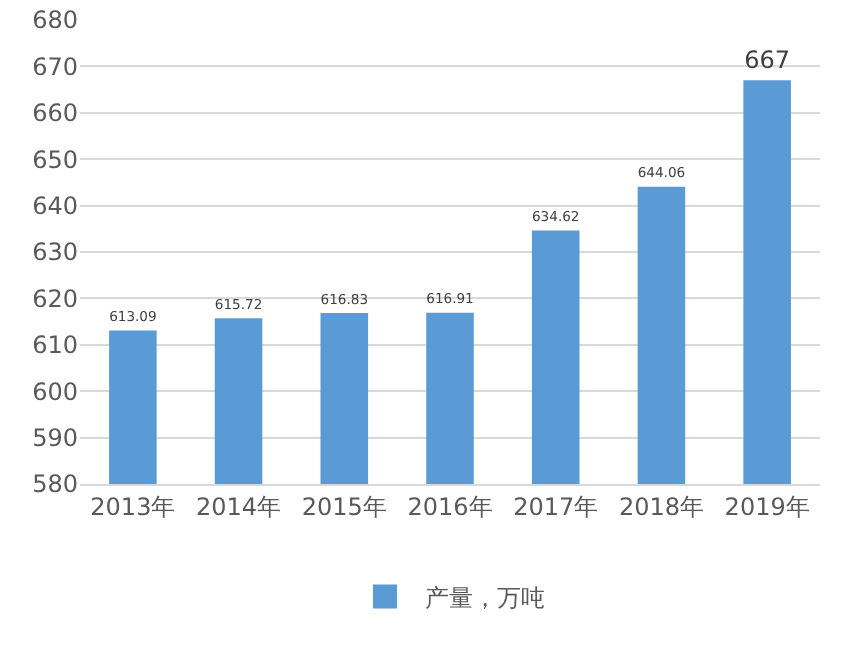  Describe the element at coordinates (661, 506) in the screenshot. I see `x-tick-label: 2018年` at that location.